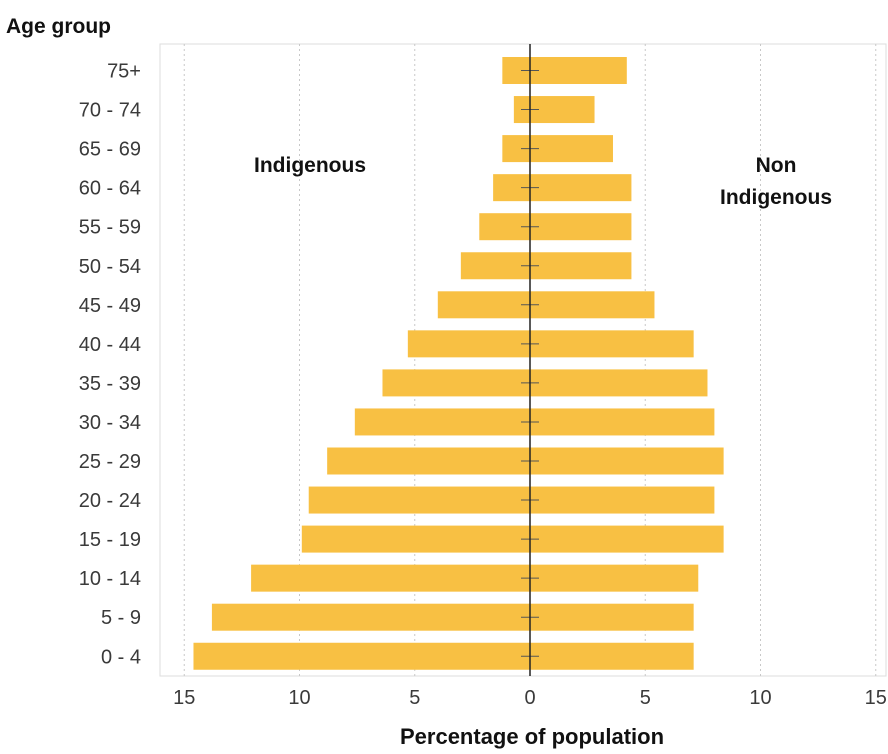  Describe the element at coordinates (121, 657) in the screenshot. I see `age-group-label: 0 - 4` at that location.